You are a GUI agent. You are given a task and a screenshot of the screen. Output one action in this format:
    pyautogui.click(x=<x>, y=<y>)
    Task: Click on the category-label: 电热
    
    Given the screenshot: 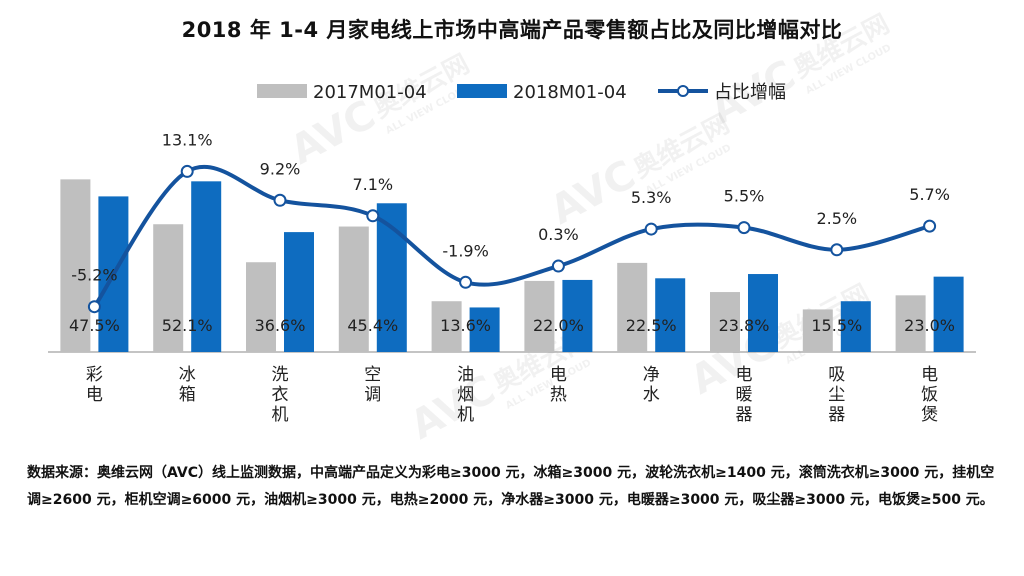 What is the action you would take?
    pyautogui.click(x=558, y=385)
    